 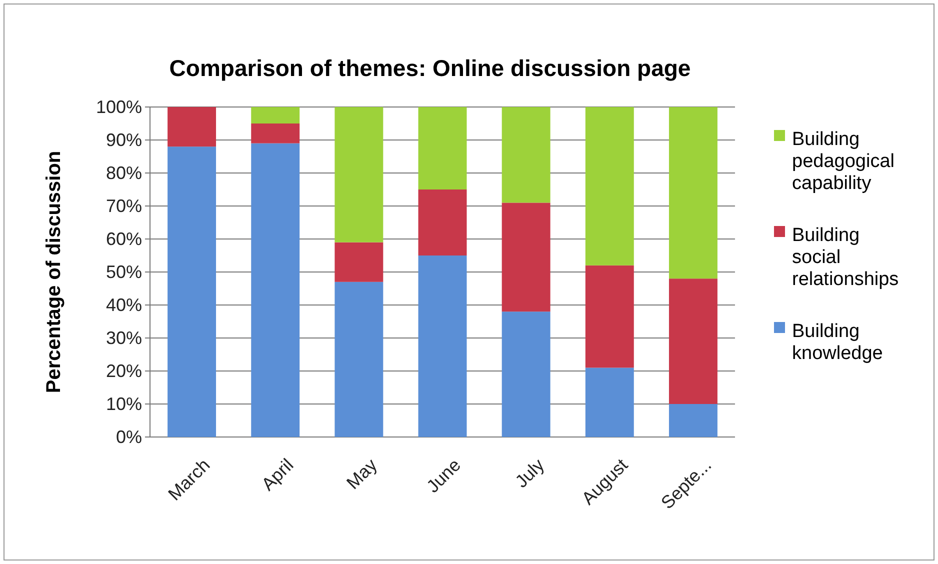 I want to click on y-tick-label: 60%, so click(x=124, y=238).